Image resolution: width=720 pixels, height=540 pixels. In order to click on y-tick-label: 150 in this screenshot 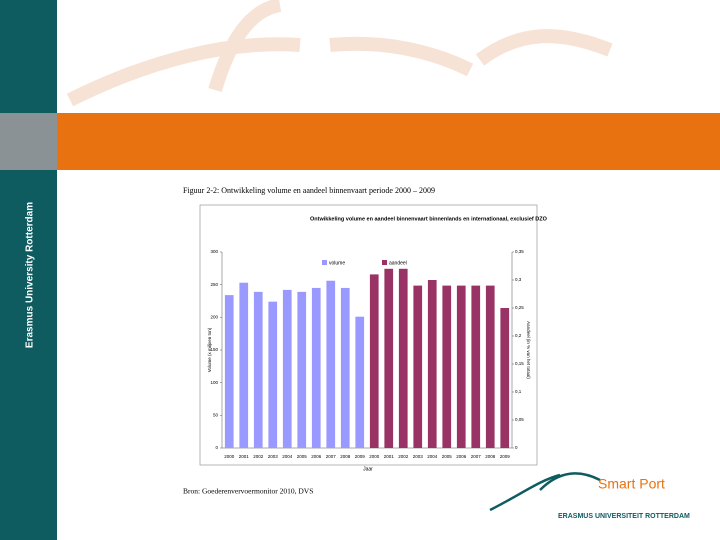, I will do `click(214, 349)`.